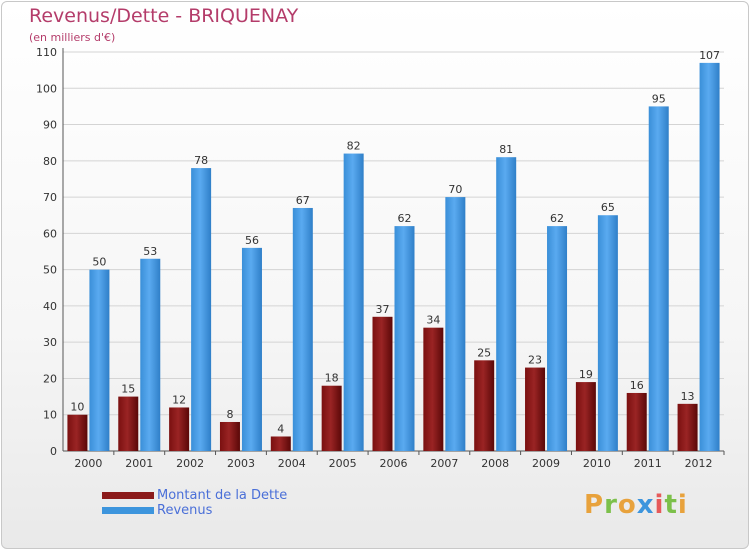 The image size is (750, 550). Describe the element at coordinates (332, 378) in the screenshot. I see `value-label-dette: 18` at that location.